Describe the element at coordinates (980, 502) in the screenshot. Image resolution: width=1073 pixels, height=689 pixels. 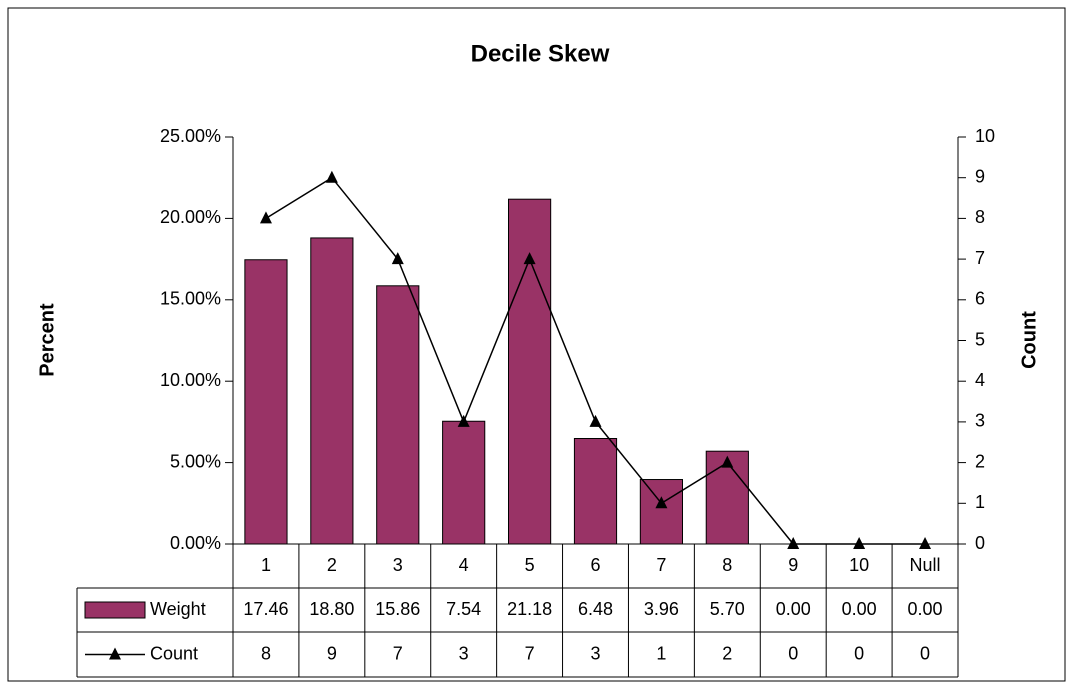
I see `y2-tick-label: 1` at that location.